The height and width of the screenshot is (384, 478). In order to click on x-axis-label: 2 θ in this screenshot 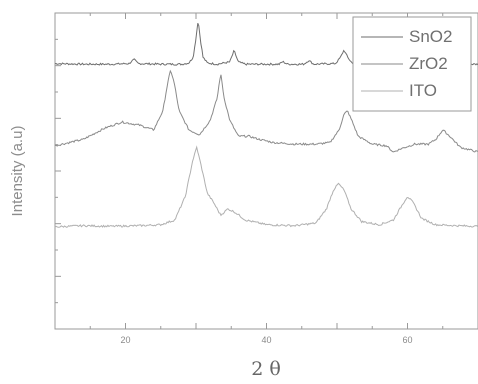, I will do `click(266, 369)`.